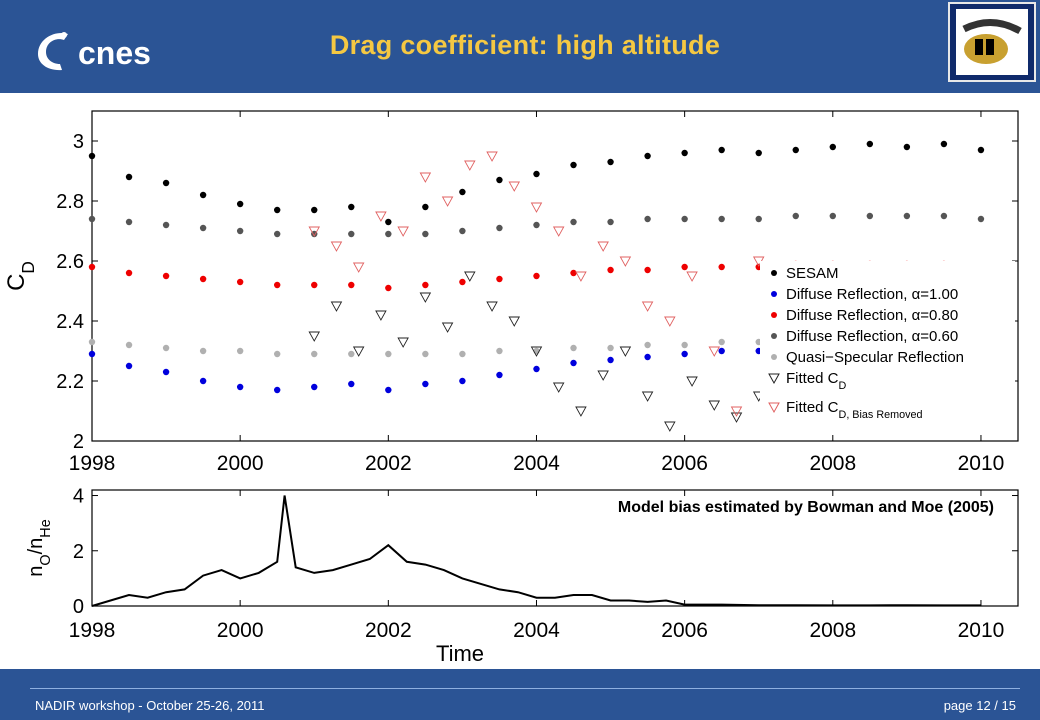 Image resolution: width=1040 pixels, height=720 pixels. What do you see at coordinates (20, 276) in the screenshot?
I see `top-y-axis-label: CD` at bounding box center [20, 276].